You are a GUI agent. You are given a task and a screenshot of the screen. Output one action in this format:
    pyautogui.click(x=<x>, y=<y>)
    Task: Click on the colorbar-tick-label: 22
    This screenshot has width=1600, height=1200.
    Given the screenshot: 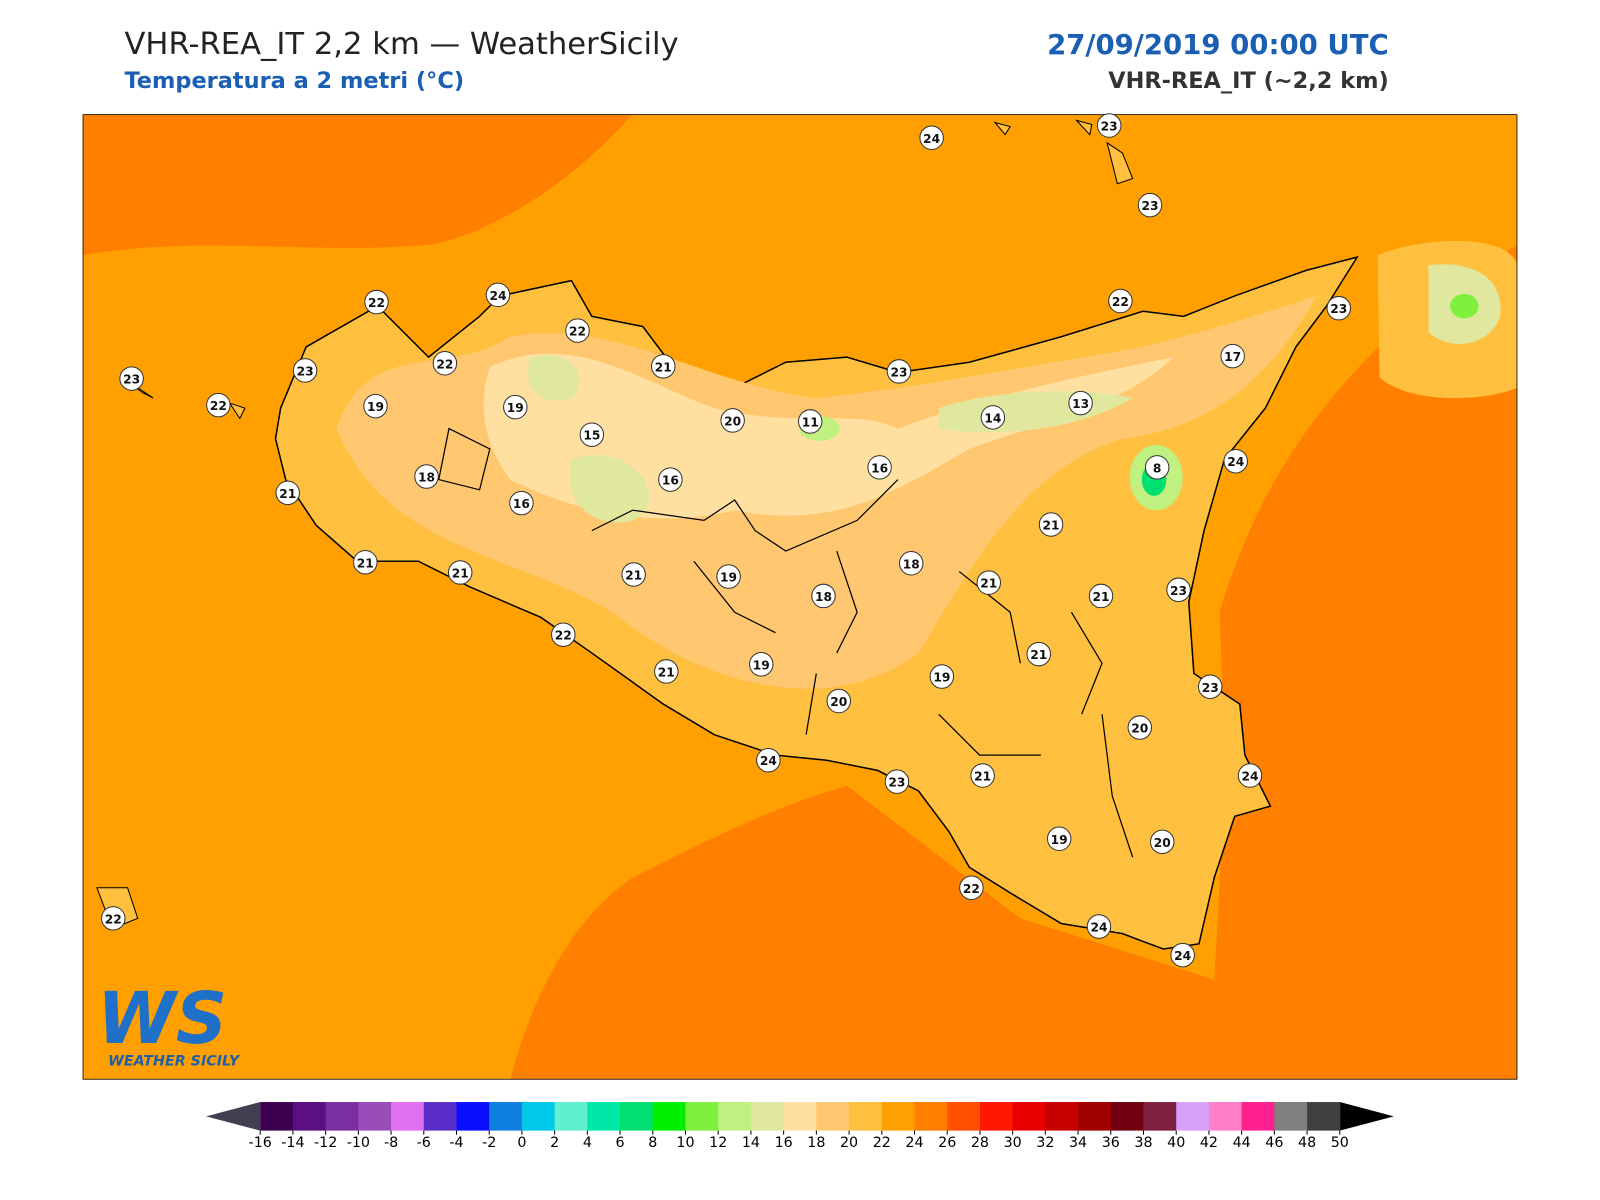 What is the action you would take?
    pyautogui.click(x=882, y=1143)
    